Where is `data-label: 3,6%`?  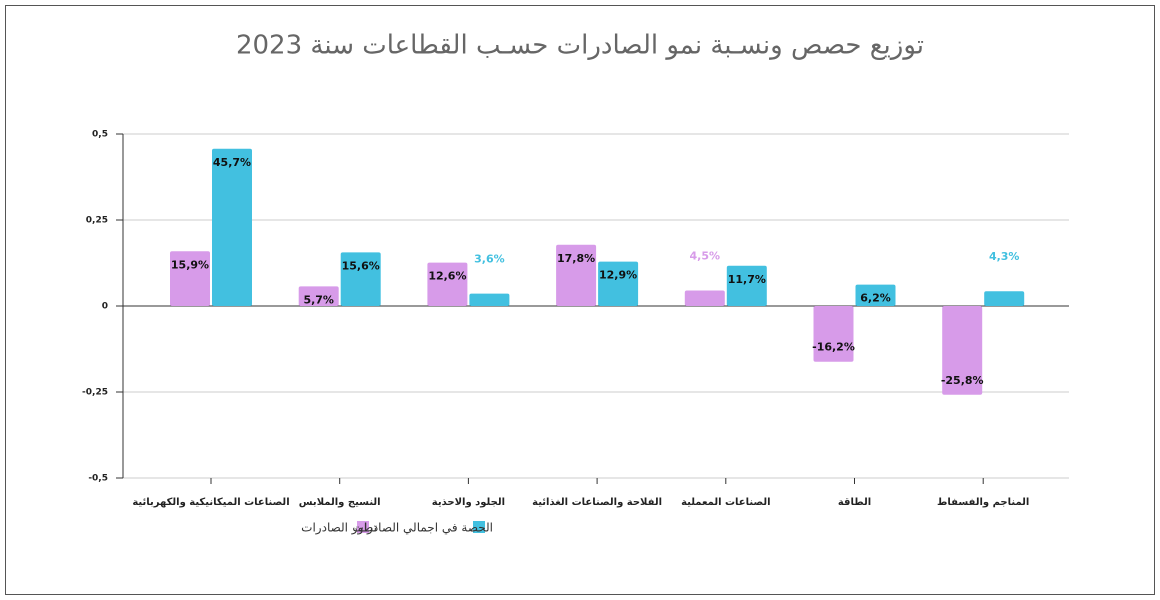 data-label: 3,6% is located at coordinates (489, 259).